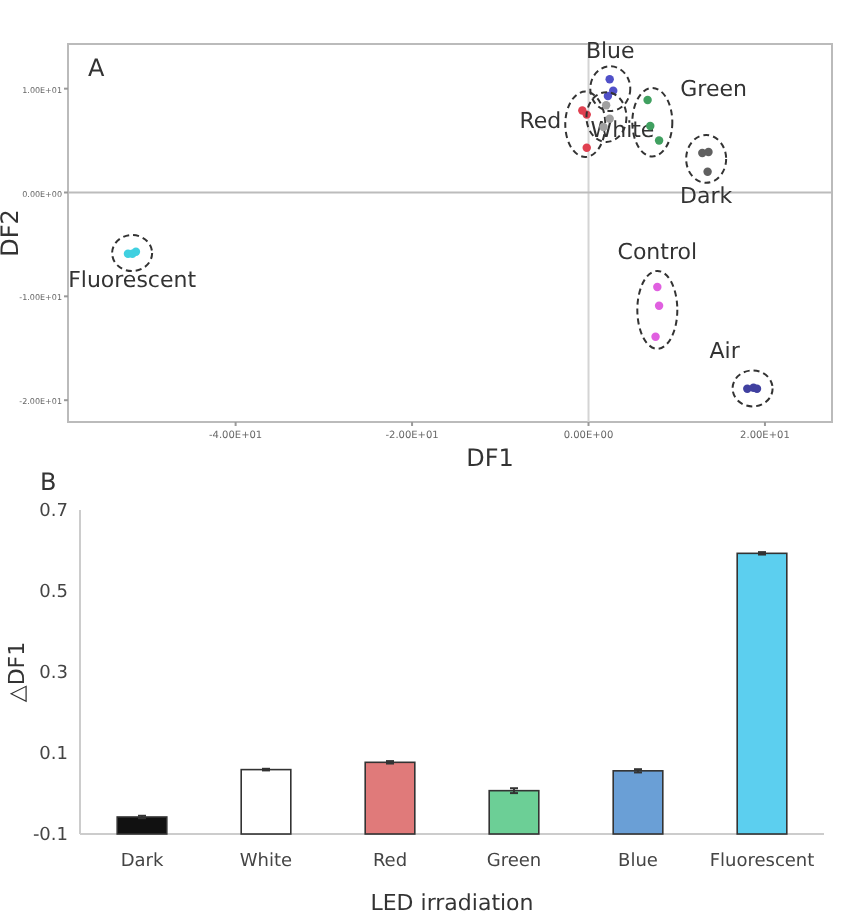 The image size is (844, 918). I want to click on x-tick-label: Red, so click(390, 862).